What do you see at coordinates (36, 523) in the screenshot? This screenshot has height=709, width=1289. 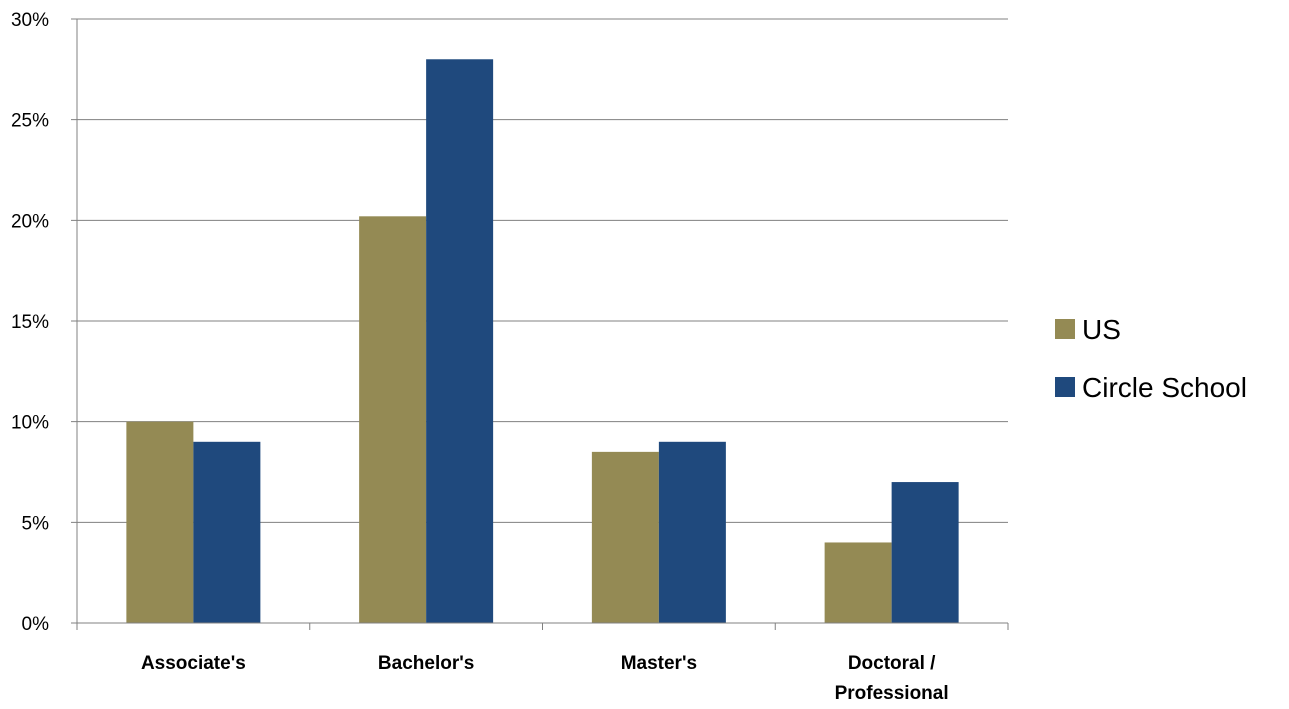 I see `y-tick-label: 5%` at bounding box center [36, 523].